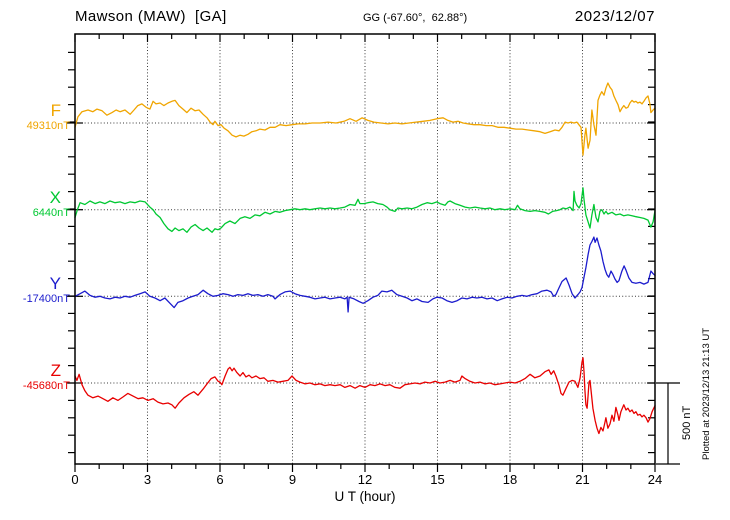 Image resolution: width=730 pixels, height=520 pixels. What do you see at coordinates (48, 126) in the screenshot?
I see `component-reference-F: 49310nT` at bounding box center [48, 126].